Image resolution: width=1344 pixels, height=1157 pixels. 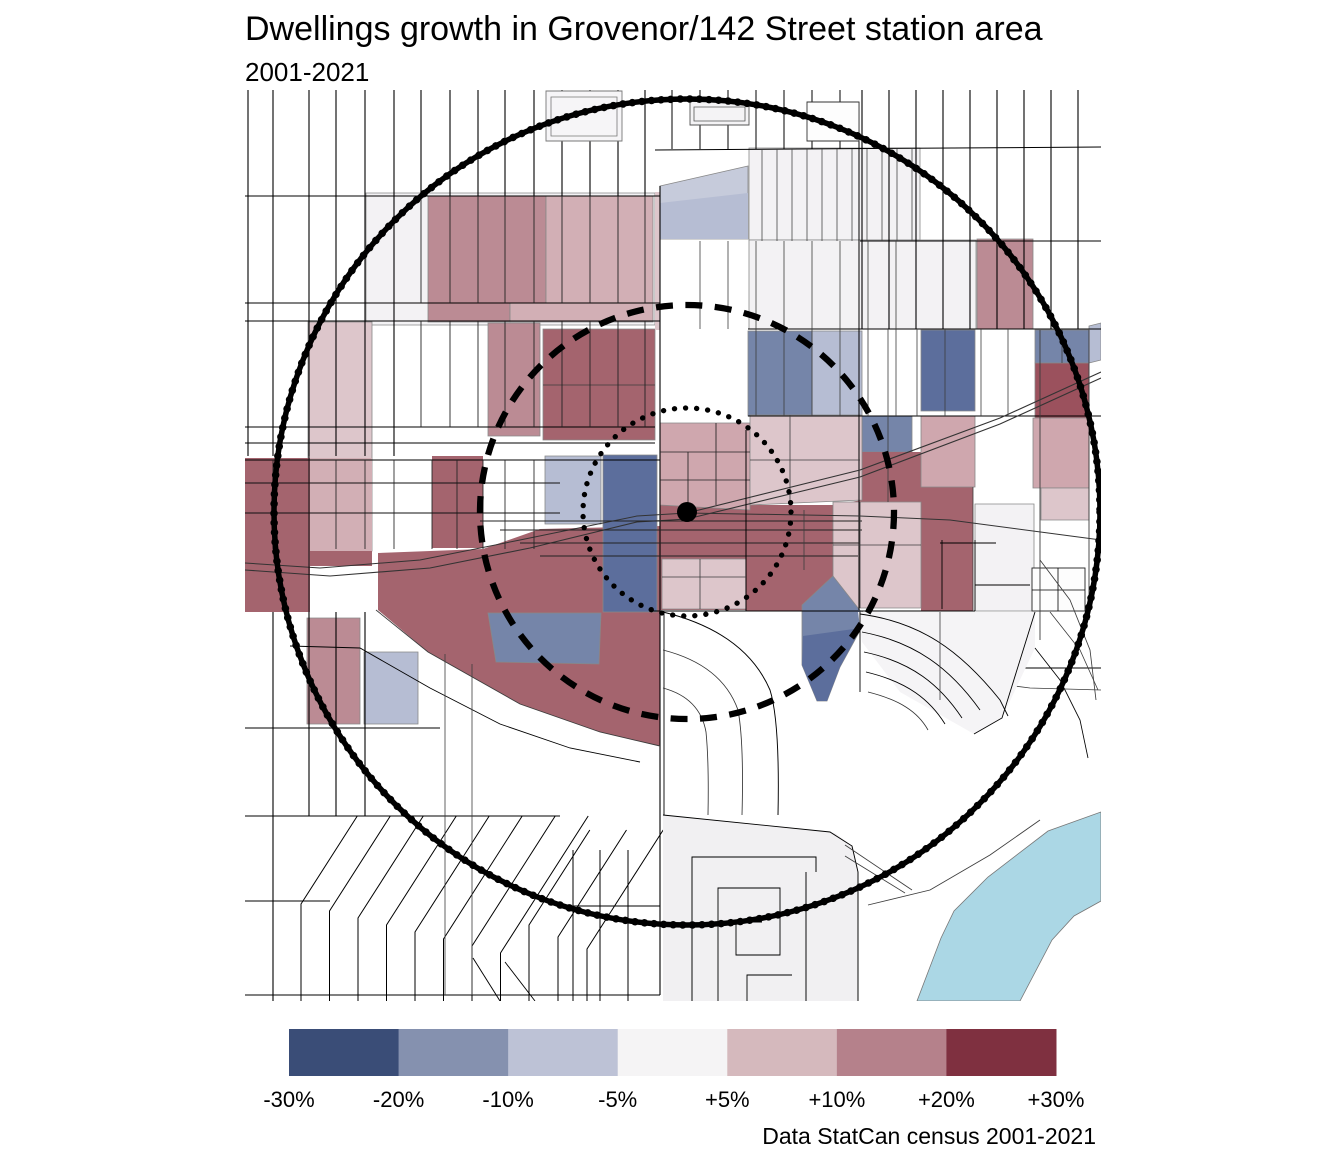 What do you see at coordinates (1056, 1099) in the screenshot?
I see `svg-text: +30%` at bounding box center [1056, 1099].